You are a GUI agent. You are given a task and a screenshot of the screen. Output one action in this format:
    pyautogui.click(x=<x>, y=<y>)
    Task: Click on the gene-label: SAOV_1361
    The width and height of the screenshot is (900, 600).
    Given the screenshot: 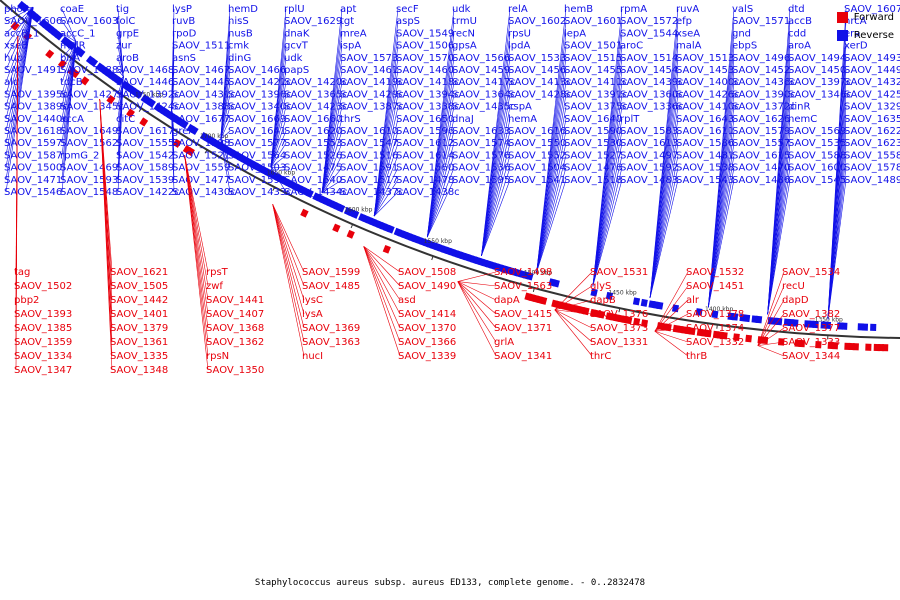 What is the action you would take?
    pyautogui.click(x=139, y=342)
    